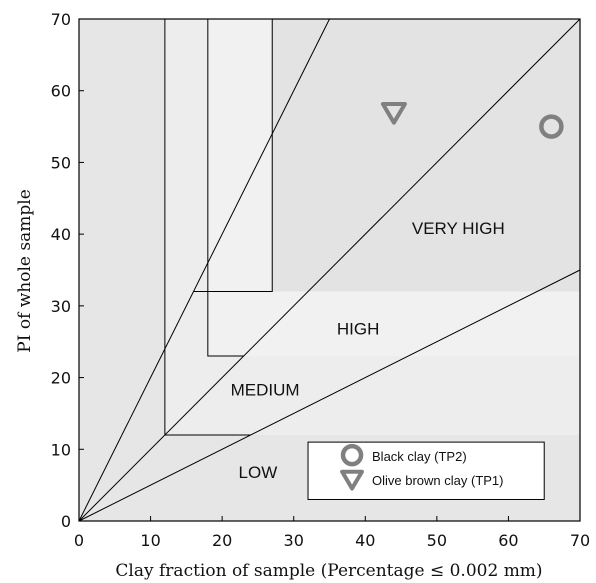  I want to click on y-tick-label: 50, so click(61, 162).